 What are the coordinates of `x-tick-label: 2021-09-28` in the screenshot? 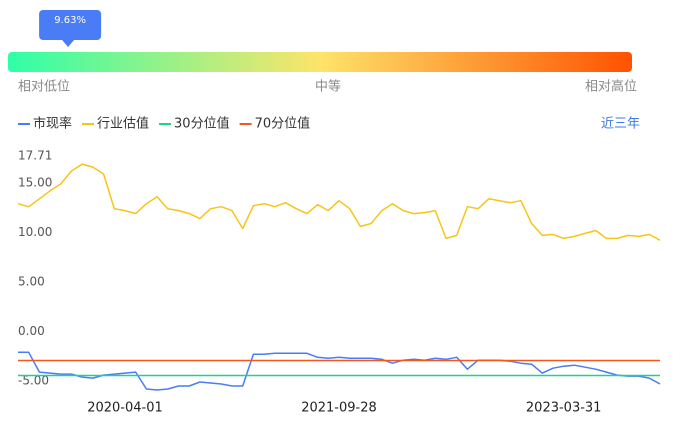 It's located at (339, 408).